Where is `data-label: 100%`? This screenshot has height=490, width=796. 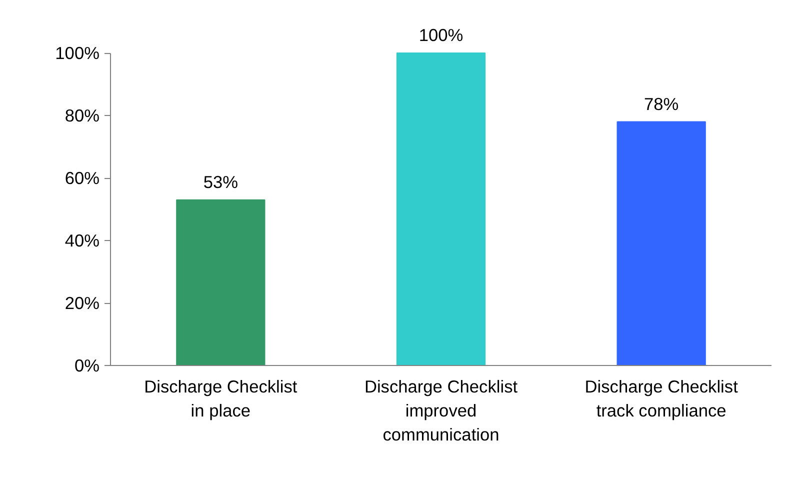
data-label: 100% is located at coordinates (441, 35).